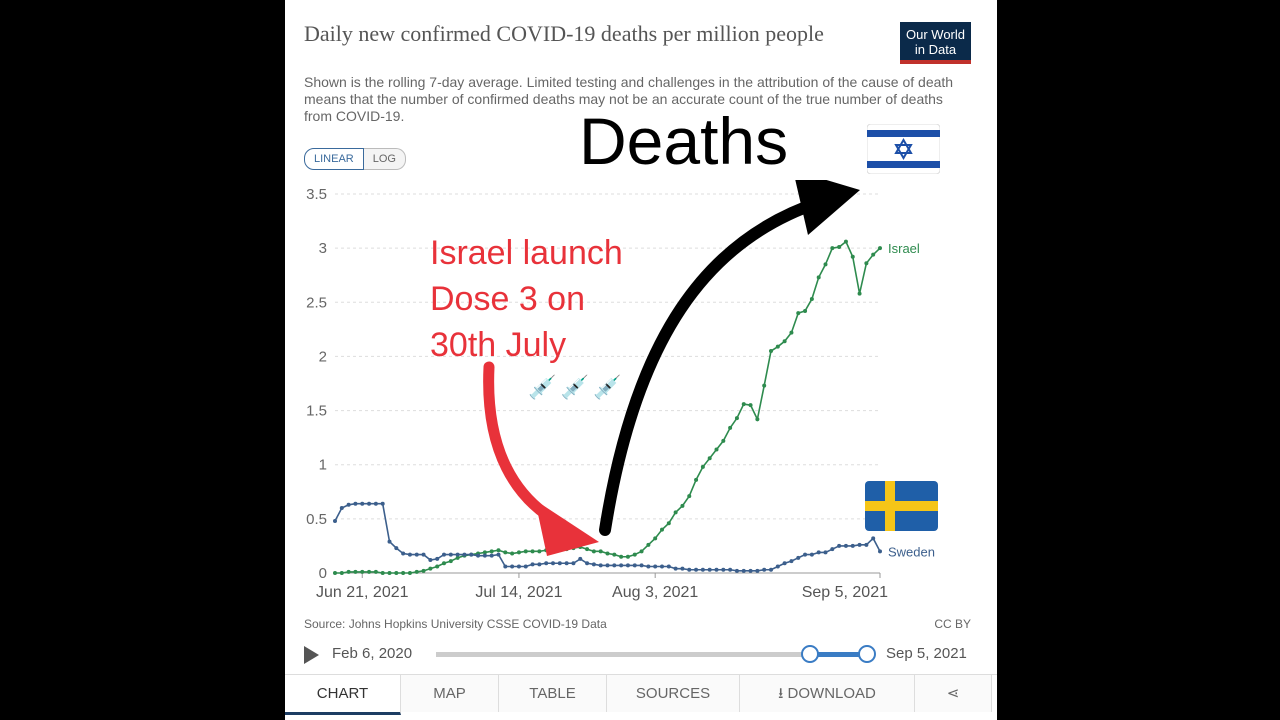  I want to click on x-tick-label: Jul 14, 2021, so click(518, 592).